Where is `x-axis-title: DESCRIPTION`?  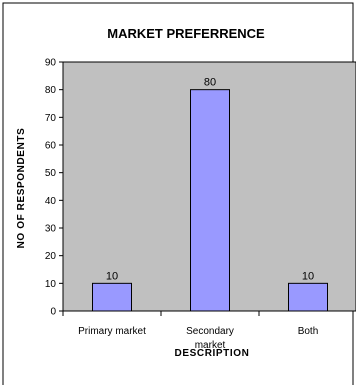
x-axis-title: DESCRIPTION is located at coordinates (212, 353).